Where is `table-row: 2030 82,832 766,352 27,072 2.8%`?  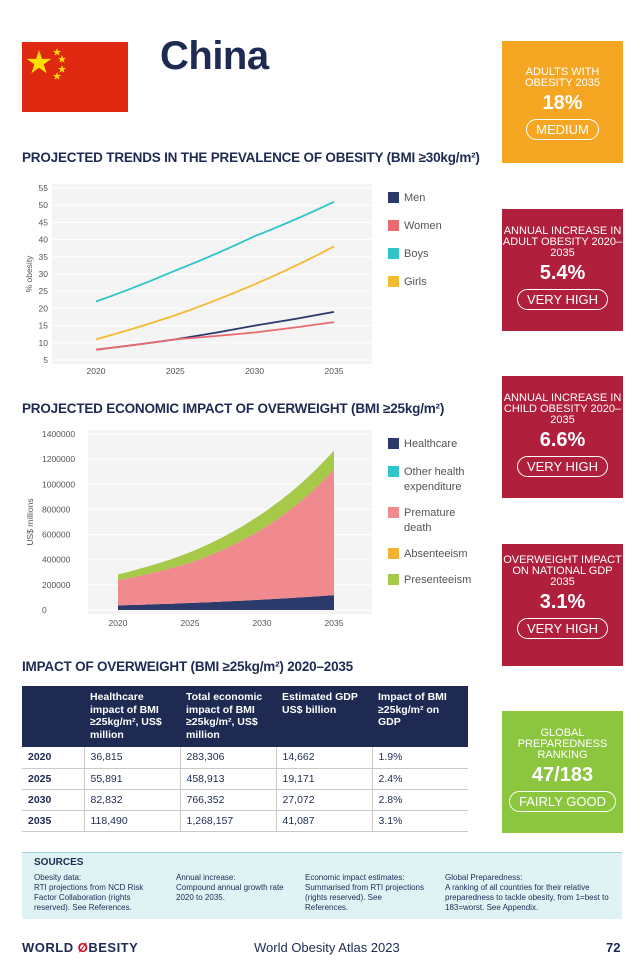 table-row: 2030 82,832 766,352 27,072 2.8% is located at coordinates (245, 800).